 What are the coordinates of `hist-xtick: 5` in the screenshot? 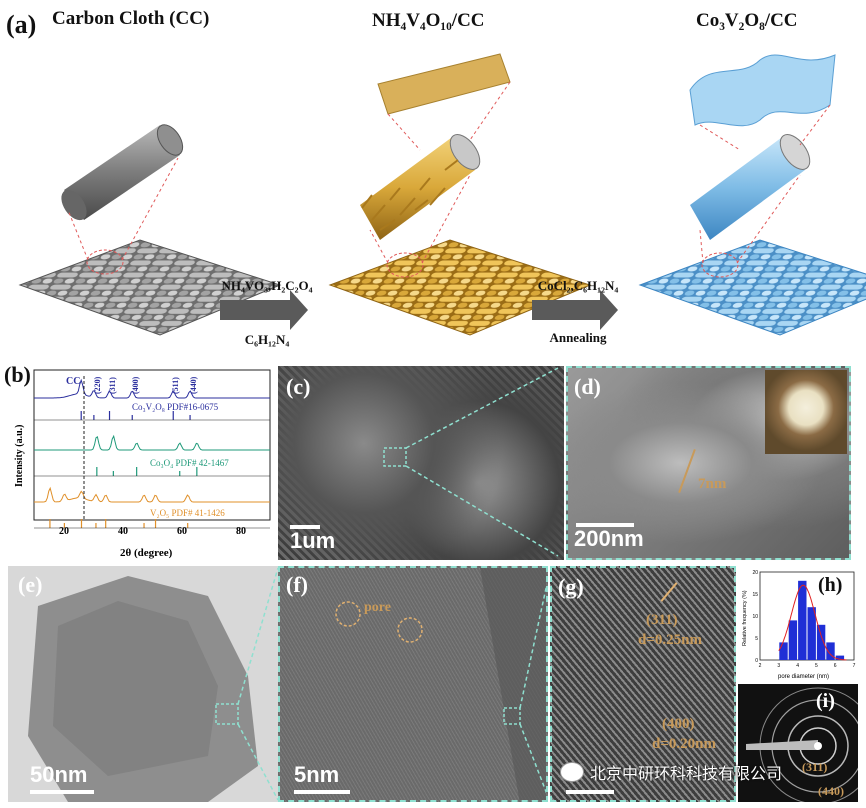 It's located at (816, 666).